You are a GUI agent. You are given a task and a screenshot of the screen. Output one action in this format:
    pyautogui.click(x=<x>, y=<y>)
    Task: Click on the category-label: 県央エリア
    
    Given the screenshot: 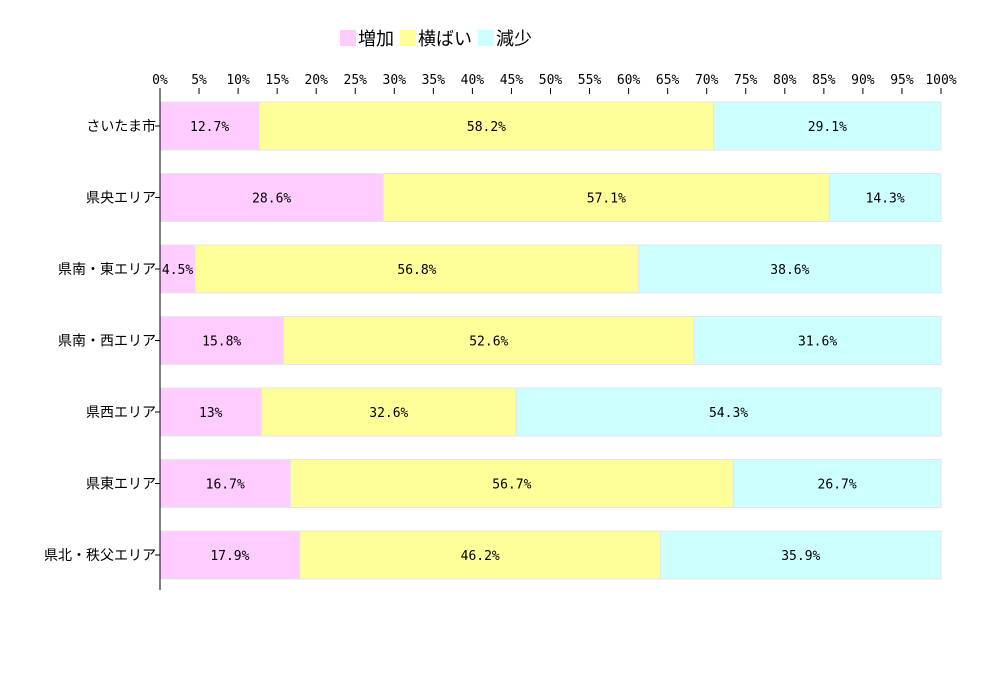 What is the action you would take?
    pyautogui.click(x=121, y=199)
    